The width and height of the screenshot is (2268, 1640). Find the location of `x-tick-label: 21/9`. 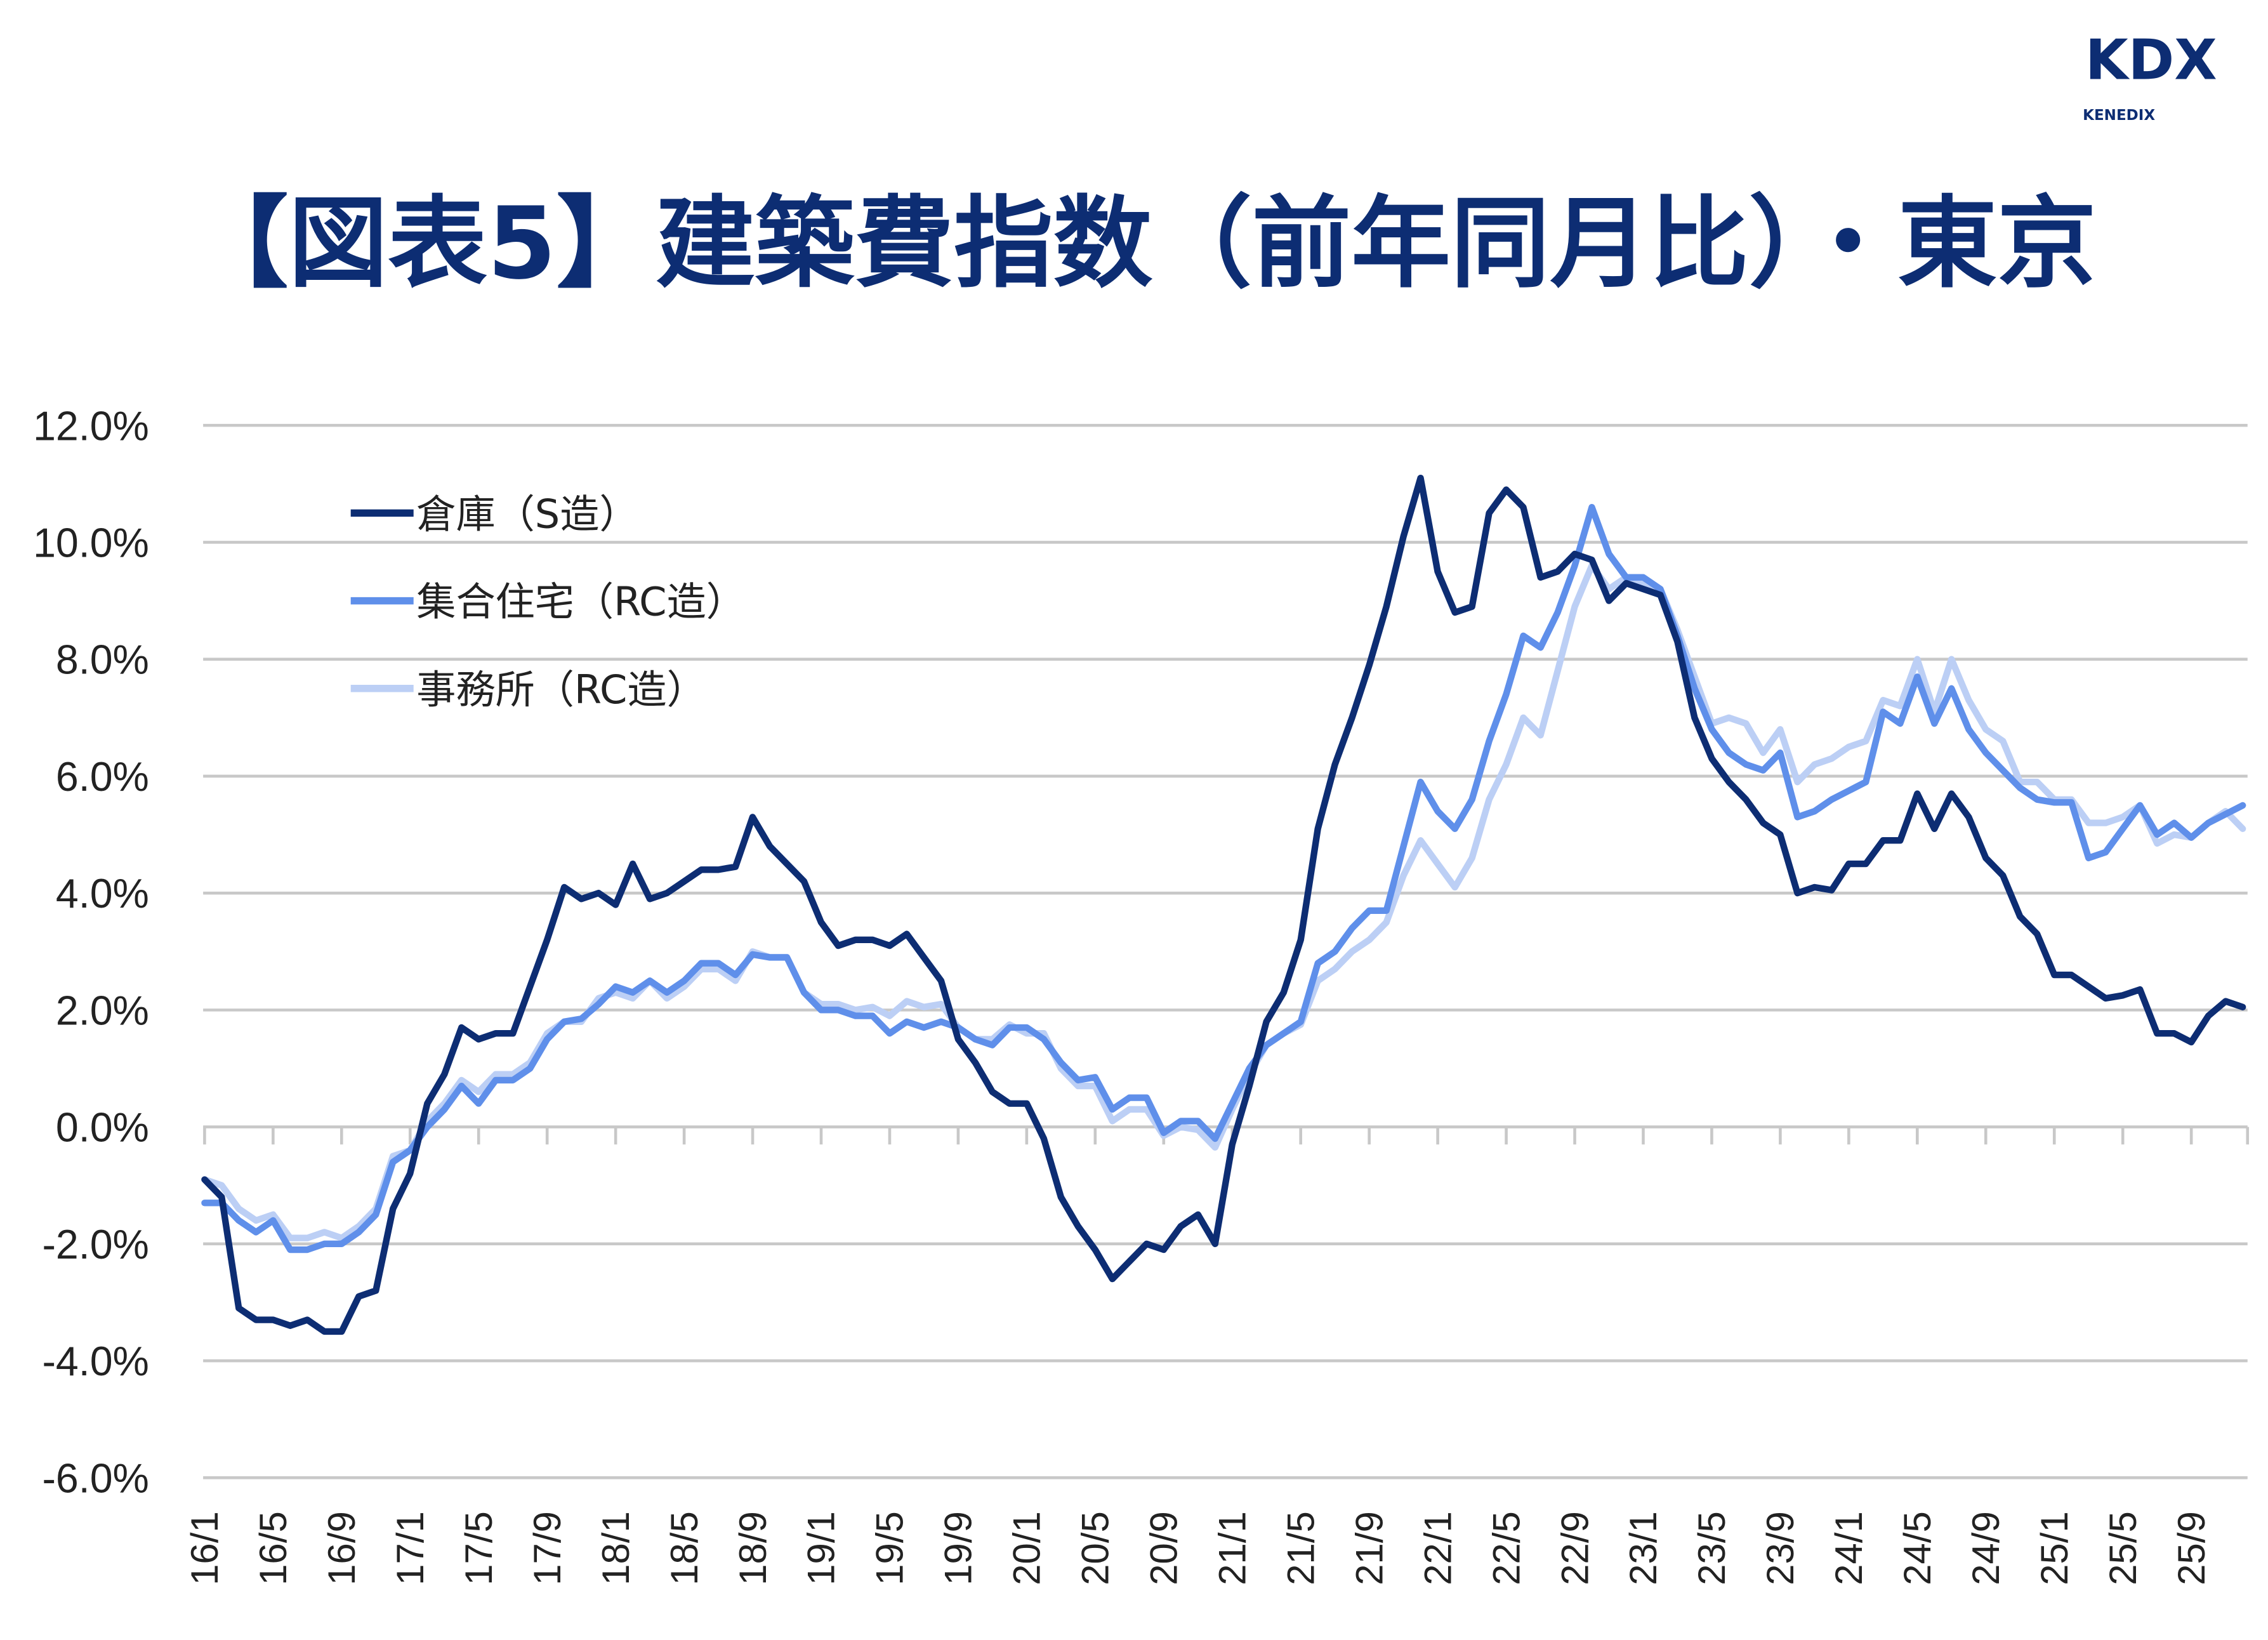

x-tick-label: 21/9 is located at coordinates (1369, 1548).